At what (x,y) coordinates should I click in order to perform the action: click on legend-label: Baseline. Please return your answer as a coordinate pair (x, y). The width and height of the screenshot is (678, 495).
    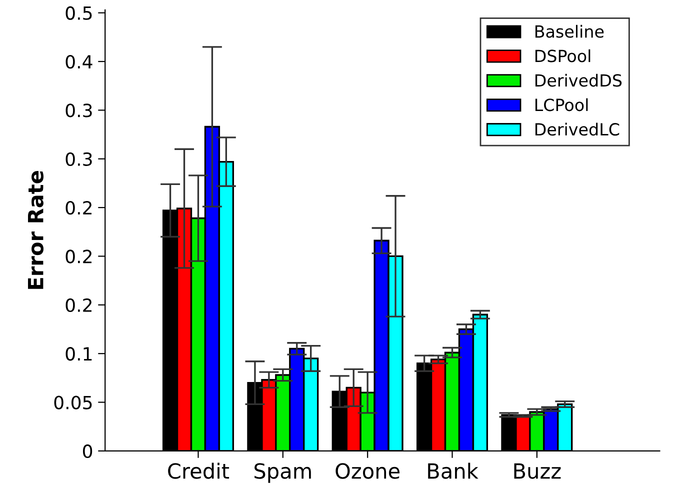
    Looking at the image, I should click on (569, 31).